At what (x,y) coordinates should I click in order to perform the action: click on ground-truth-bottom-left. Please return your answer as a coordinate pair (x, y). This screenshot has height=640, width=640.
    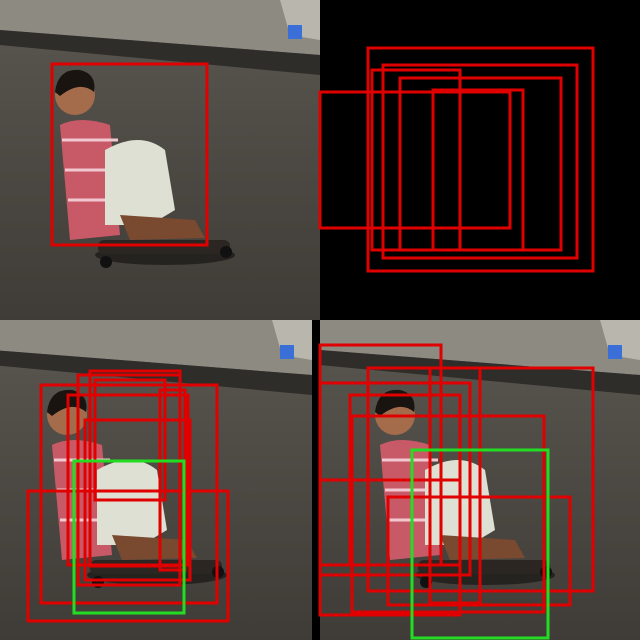
    Looking at the image, I should click on (129, 537).